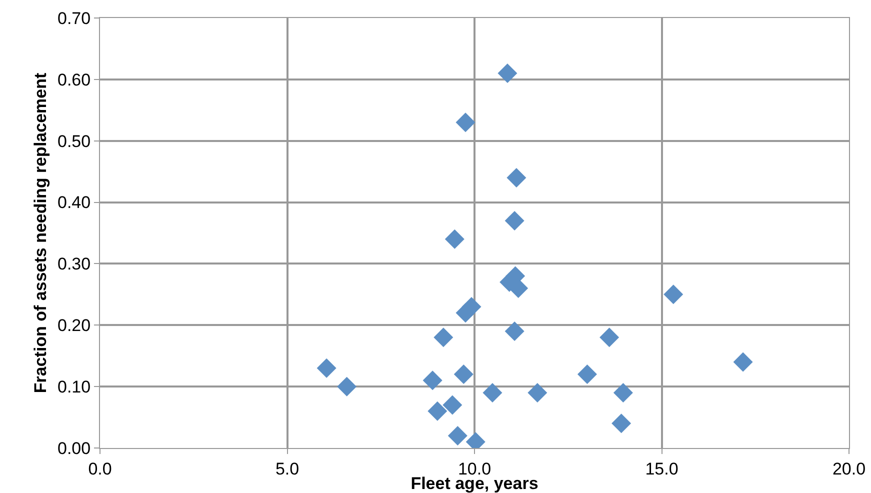 The width and height of the screenshot is (871, 493). What do you see at coordinates (100, 468) in the screenshot?
I see `x-tick-label: 0.0` at bounding box center [100, 468].